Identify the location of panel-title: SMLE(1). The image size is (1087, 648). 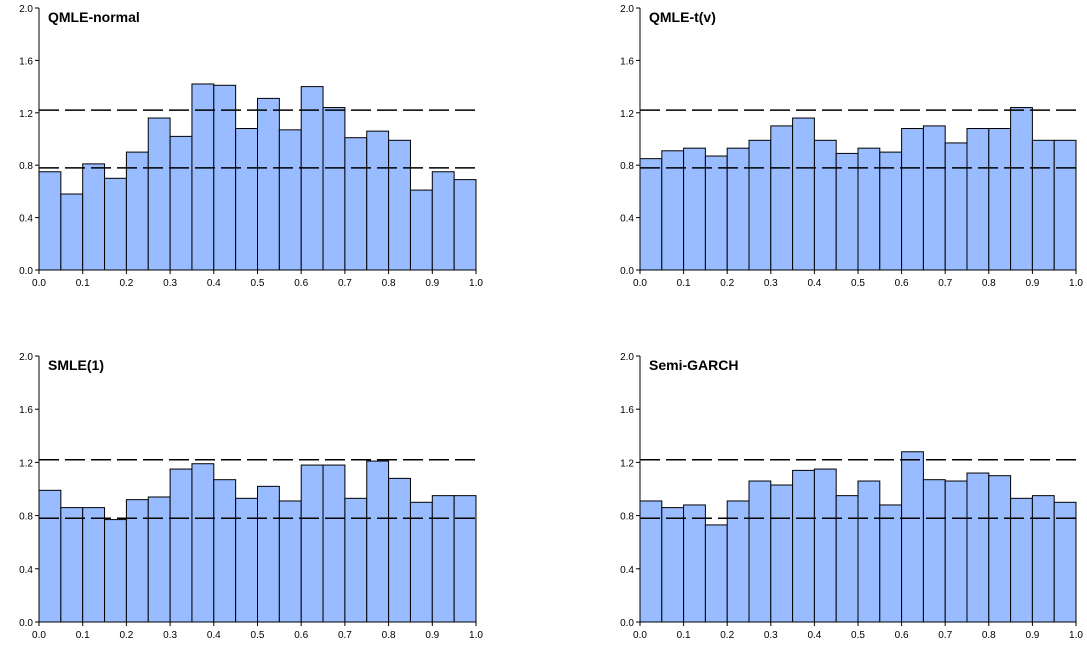
(76, 365).